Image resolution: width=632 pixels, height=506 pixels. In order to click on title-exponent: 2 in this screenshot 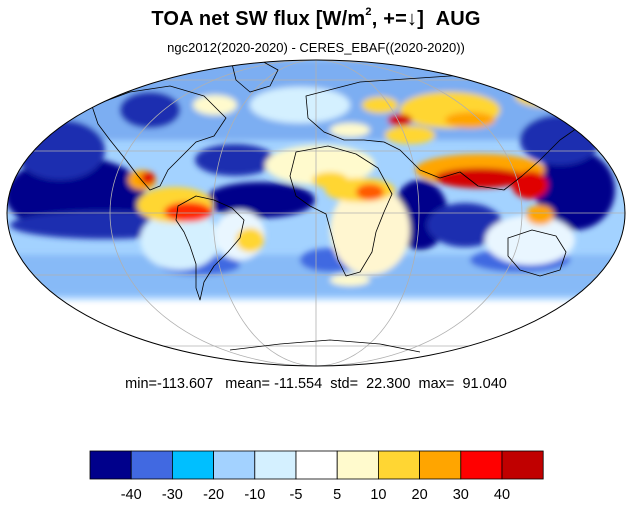, I will do `click(368, 12)`.